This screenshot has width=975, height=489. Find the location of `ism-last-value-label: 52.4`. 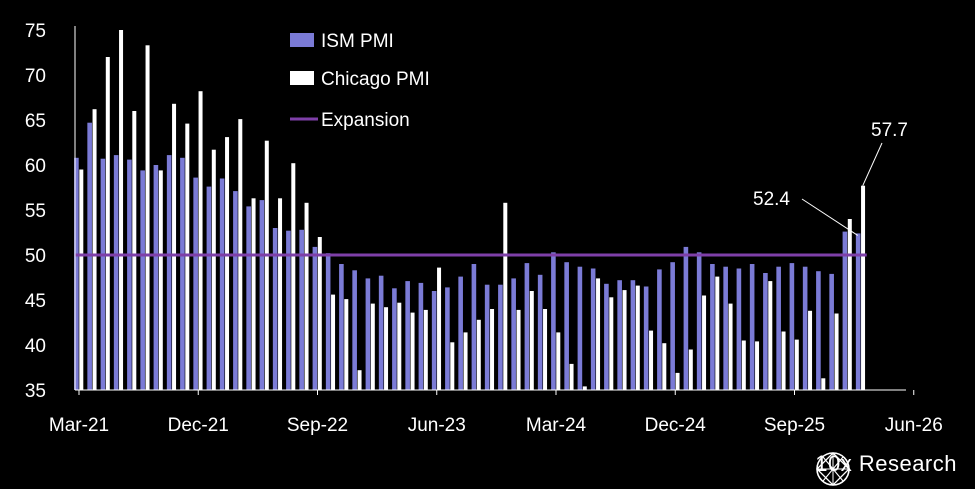

ism-last-value-label: 52.4 is located at coordinates (771, 199).